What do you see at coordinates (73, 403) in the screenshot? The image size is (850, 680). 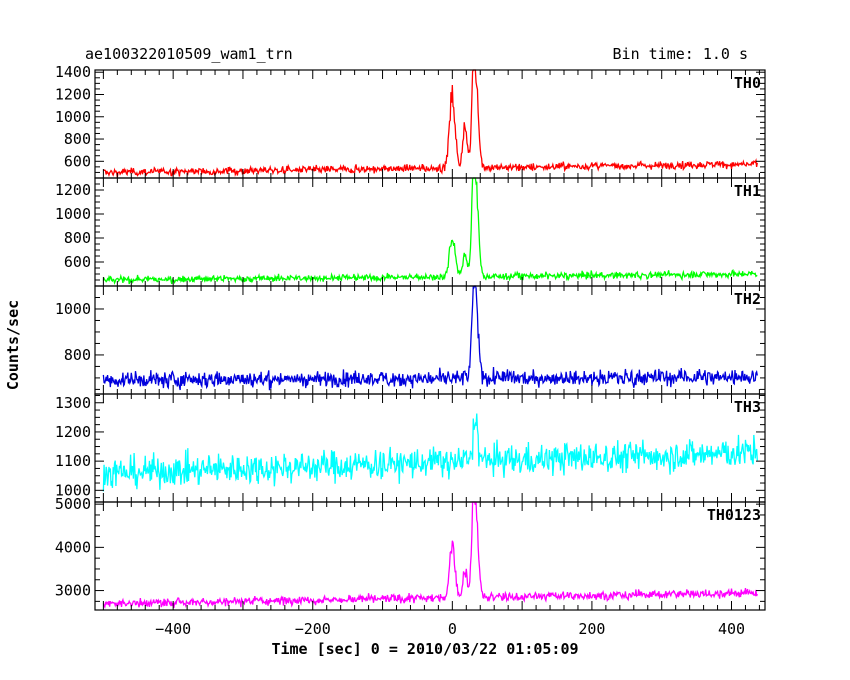 I see `y-tick-label: 1300` at bounding box center [73, 403].